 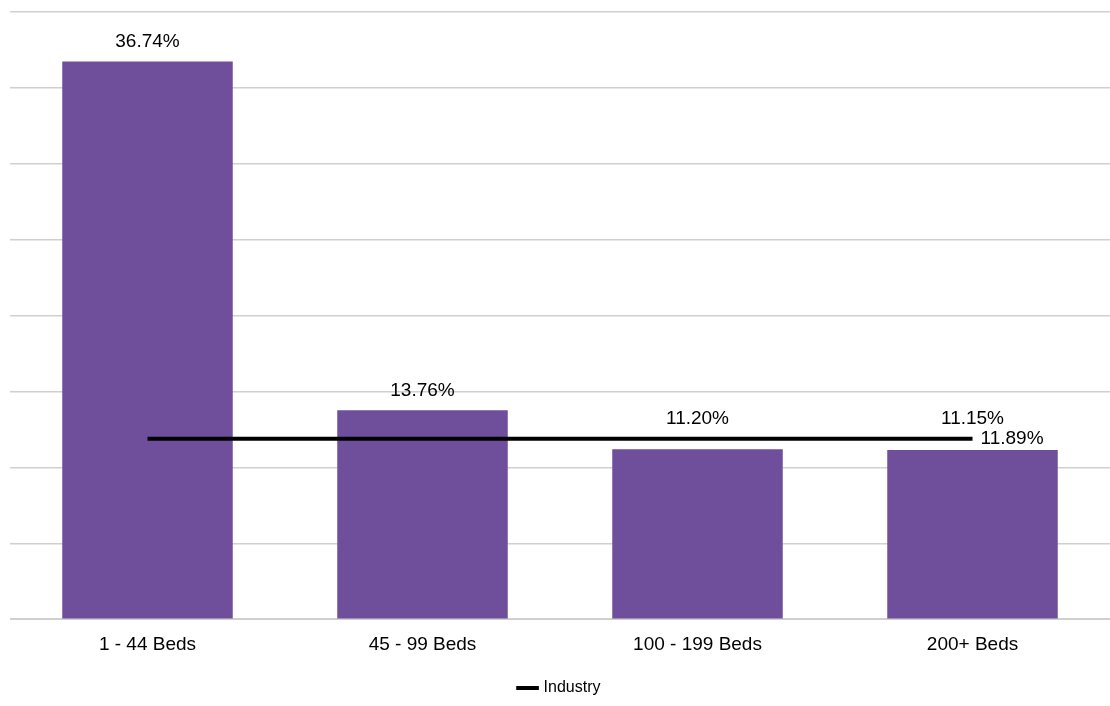 I want to click on x-tick-label: 100 - 199 Beds, so click(x=697, y=643).